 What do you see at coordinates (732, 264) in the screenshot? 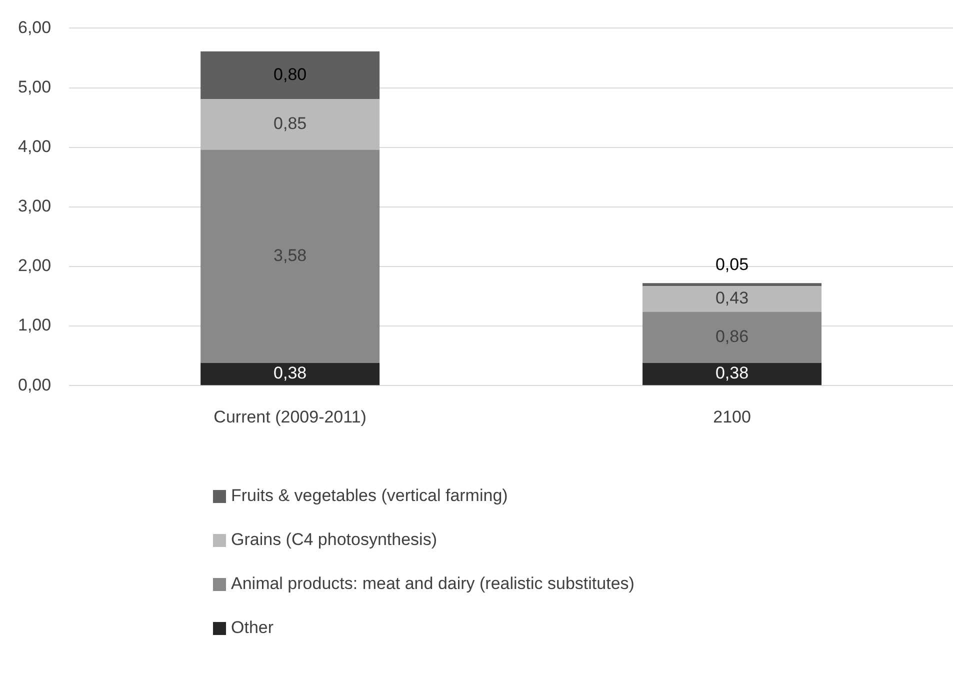
I see `data-label: 0,05` at bounding box center [732, 264].